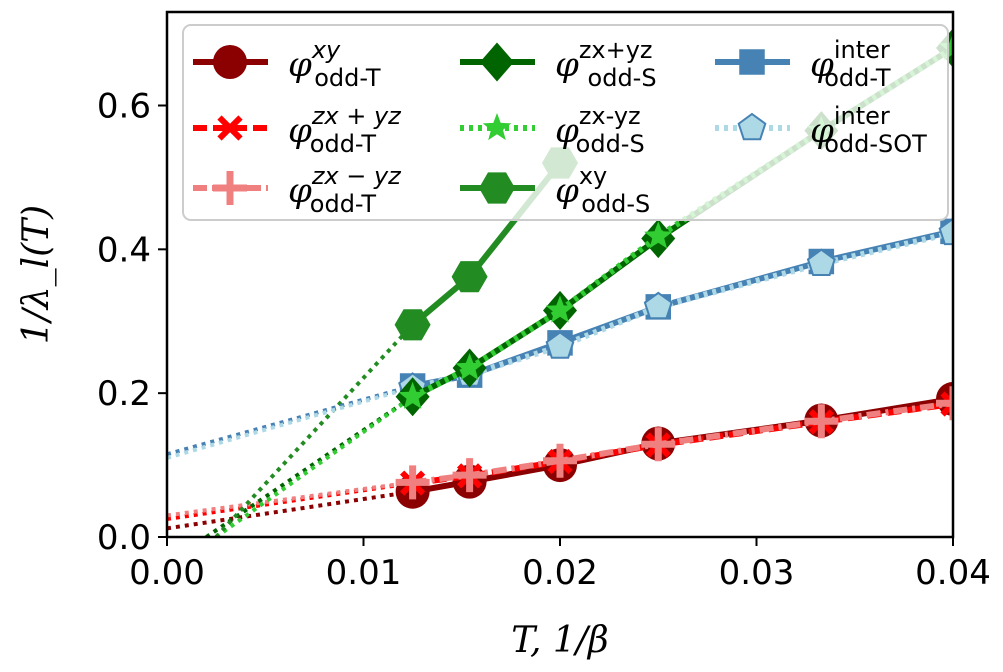  I want to click on extrapolation-line-odd-T-inter, so click(290, 420).